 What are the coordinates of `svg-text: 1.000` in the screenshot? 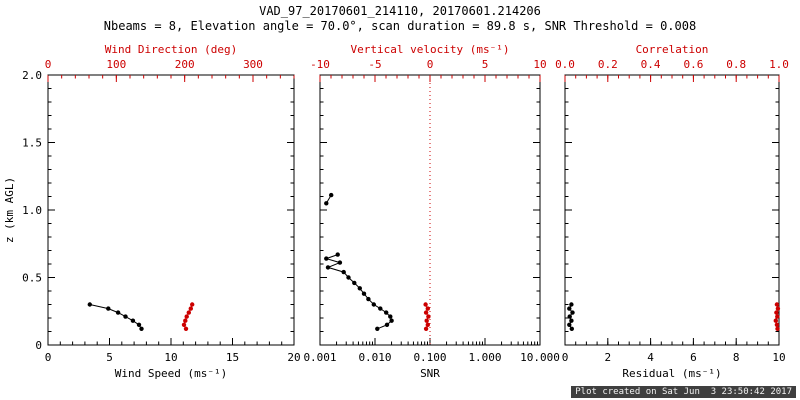 It's located at (484, 357).